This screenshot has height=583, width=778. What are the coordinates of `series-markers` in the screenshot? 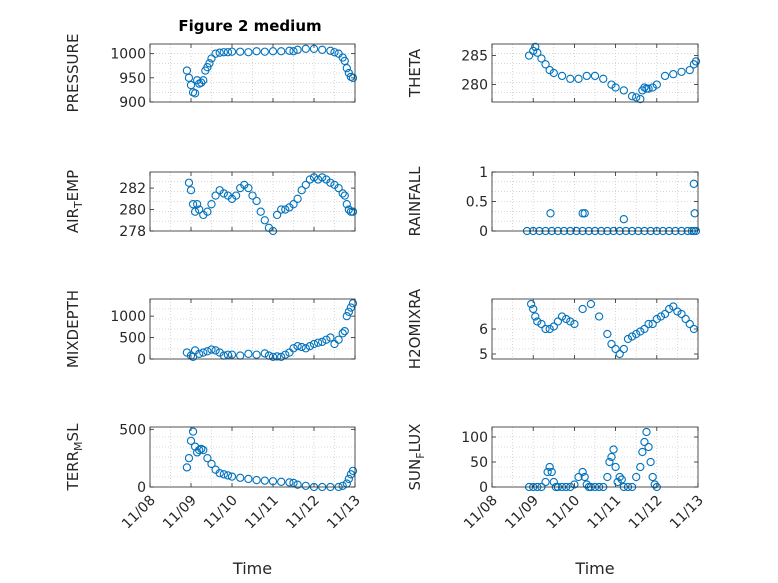 It's located at (270, 330).